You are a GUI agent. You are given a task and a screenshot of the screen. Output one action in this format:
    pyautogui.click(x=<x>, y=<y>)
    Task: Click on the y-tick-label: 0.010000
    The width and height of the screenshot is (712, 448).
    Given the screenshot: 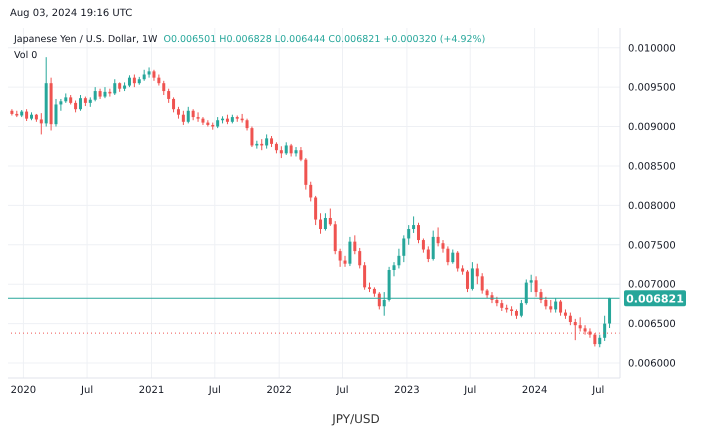 What is the action you would take?
    pyautogui.click(x=652, y=48)
    